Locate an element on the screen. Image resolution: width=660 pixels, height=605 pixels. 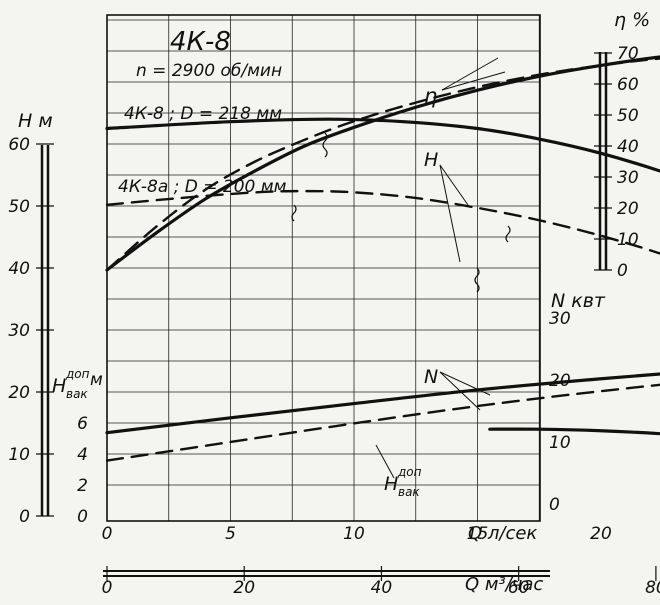
eta-scale-bar is located at coordinates (603, 161).